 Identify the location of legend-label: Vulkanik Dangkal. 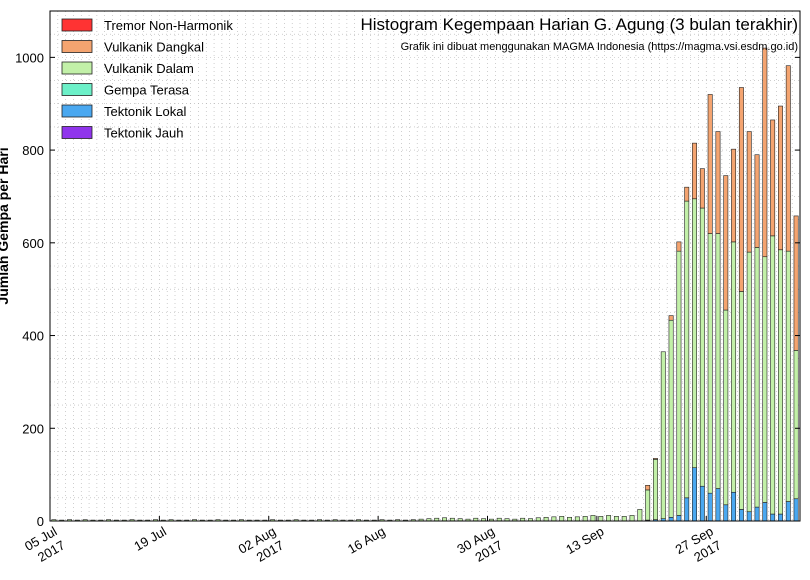
(154, 47).